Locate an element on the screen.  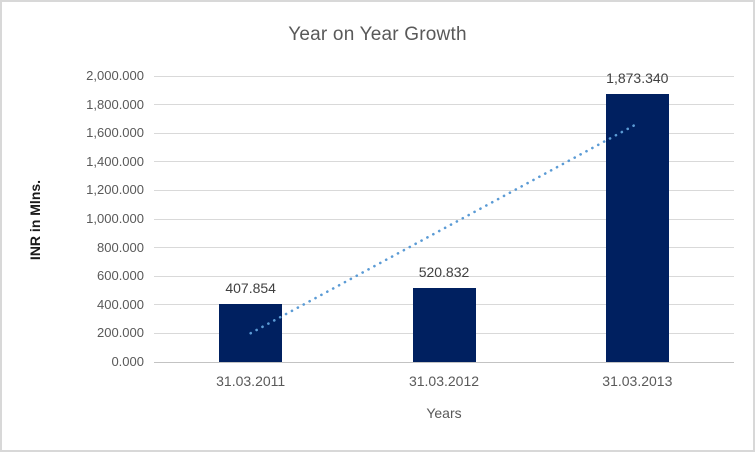
y-axis-tick-label: 1,800.000 is located at coordinates (115, 104).